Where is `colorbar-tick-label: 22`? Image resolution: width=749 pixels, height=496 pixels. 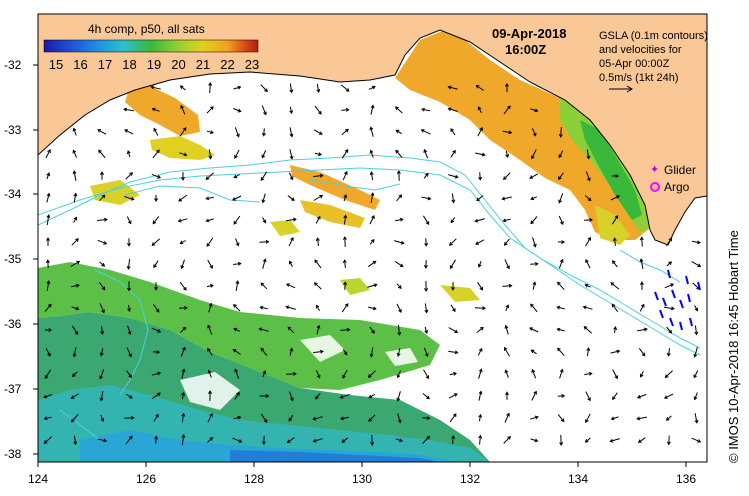
colorbar-tick-label: 22 is located at coordinates (227, 64).